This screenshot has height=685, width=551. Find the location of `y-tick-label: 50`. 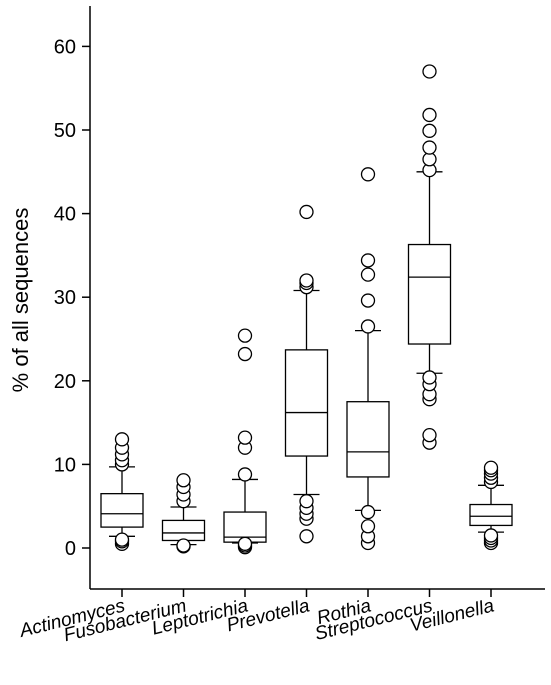

y-tick-label: 50 is located at coordinates (65, 131).